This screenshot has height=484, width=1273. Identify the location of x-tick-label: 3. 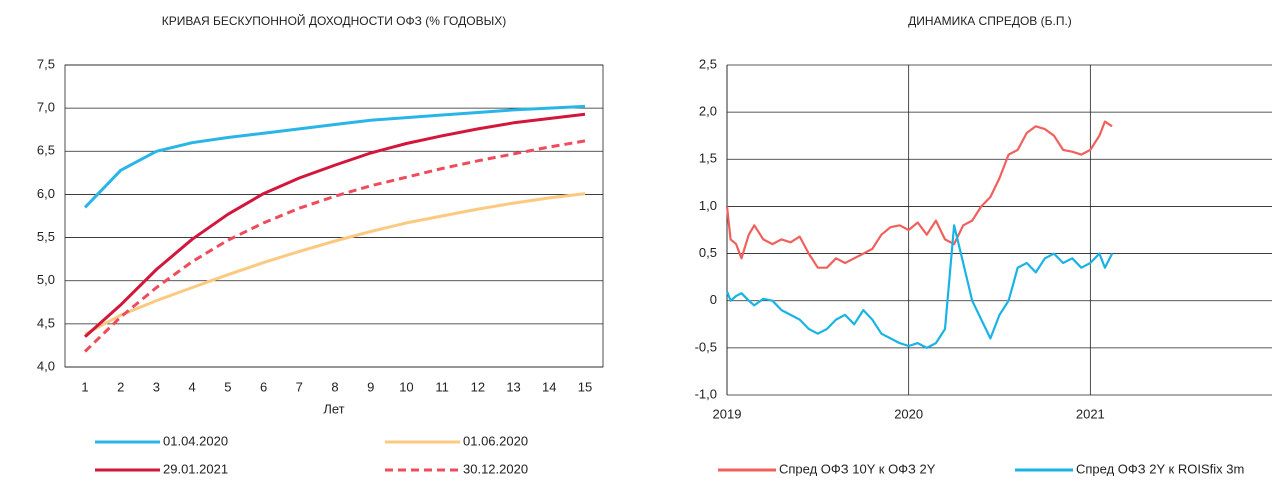
(156, 386).